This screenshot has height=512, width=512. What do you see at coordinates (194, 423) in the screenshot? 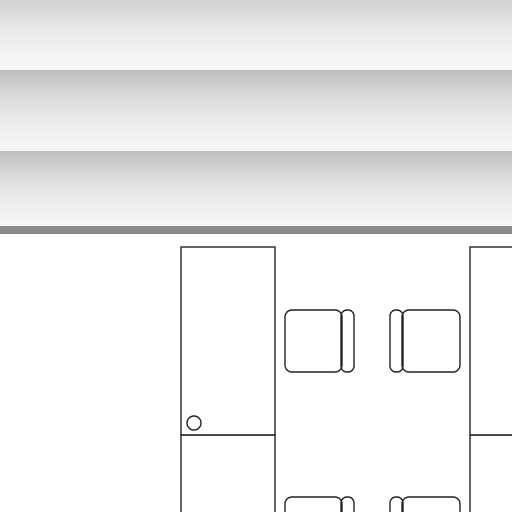
I see `cabinet-knob-icon` at bounding box center [194, 423].